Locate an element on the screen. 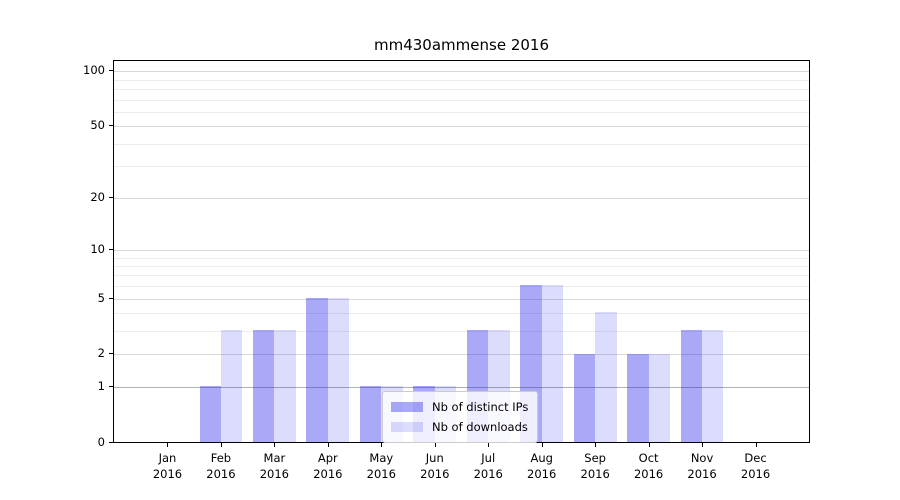  x-tick-label-may: May 2016 is located at coordinates (381, 466).